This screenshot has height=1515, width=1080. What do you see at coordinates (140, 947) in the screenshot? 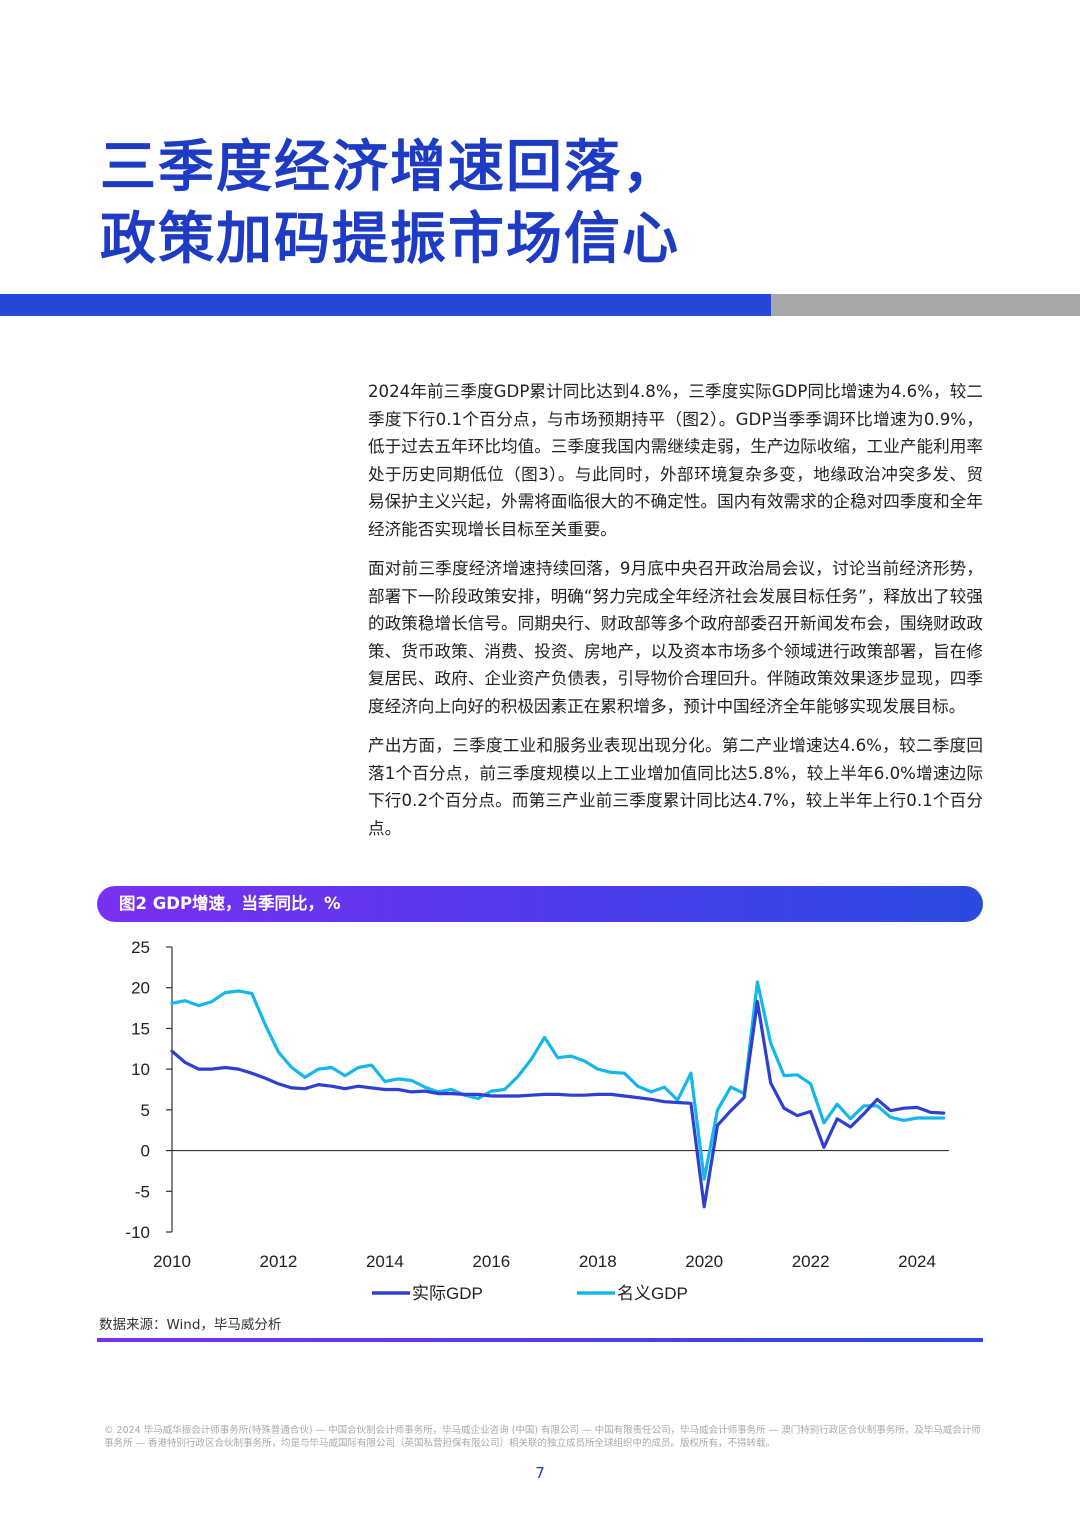
I see `y-tick-label: 25` at bounding box center [140, 947].